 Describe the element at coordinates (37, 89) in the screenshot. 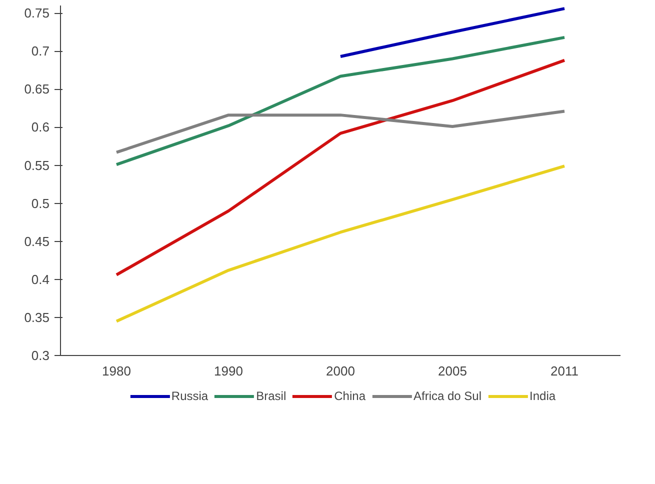

I see `y-tick-label: 0.65` at that location.